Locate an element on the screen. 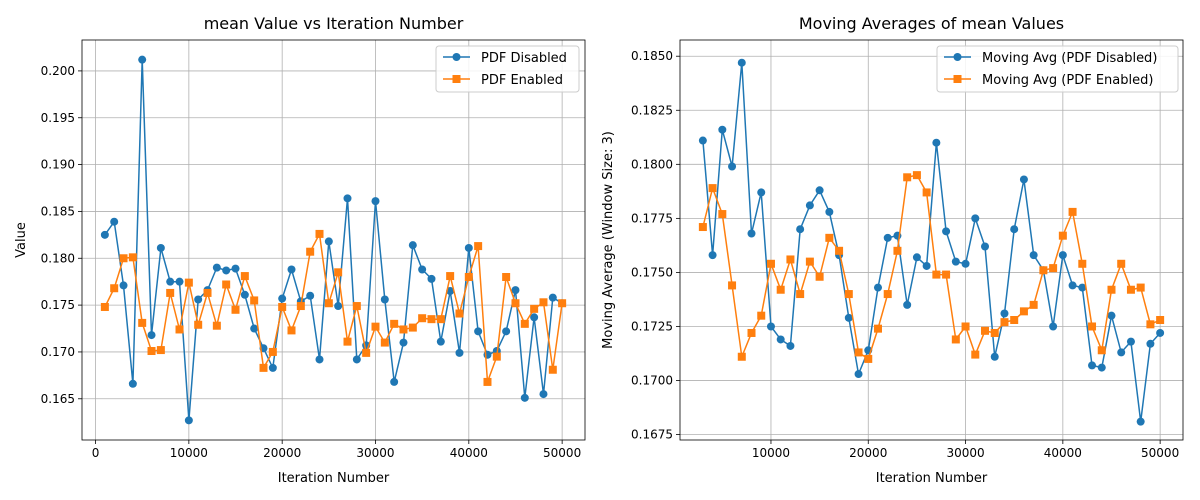 This screenshot has height=500, width=1200. chart-left-title: mean Value vs Iteration Number is located at coordinates (334, 23).